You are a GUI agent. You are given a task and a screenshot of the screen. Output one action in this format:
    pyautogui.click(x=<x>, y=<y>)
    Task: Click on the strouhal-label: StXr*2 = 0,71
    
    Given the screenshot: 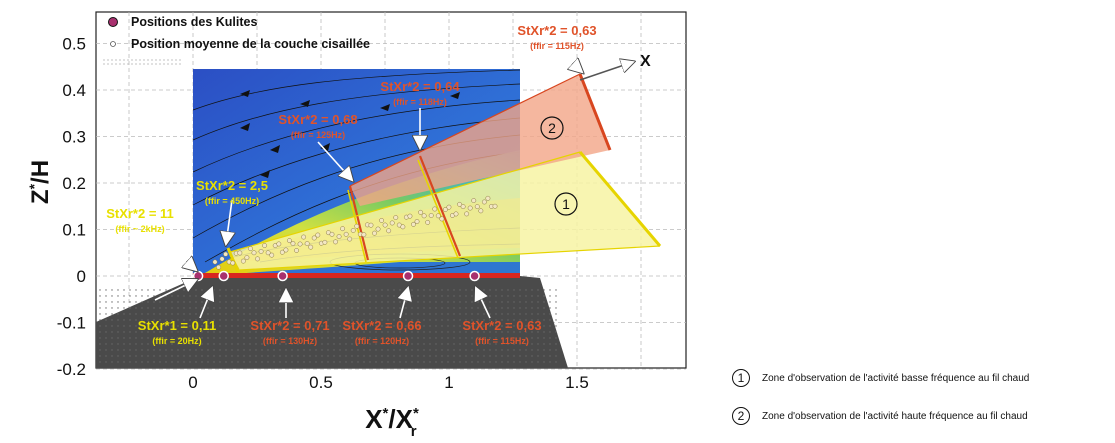 What is the action you would take?
    pyautogui.click(x=289, y=325)
    